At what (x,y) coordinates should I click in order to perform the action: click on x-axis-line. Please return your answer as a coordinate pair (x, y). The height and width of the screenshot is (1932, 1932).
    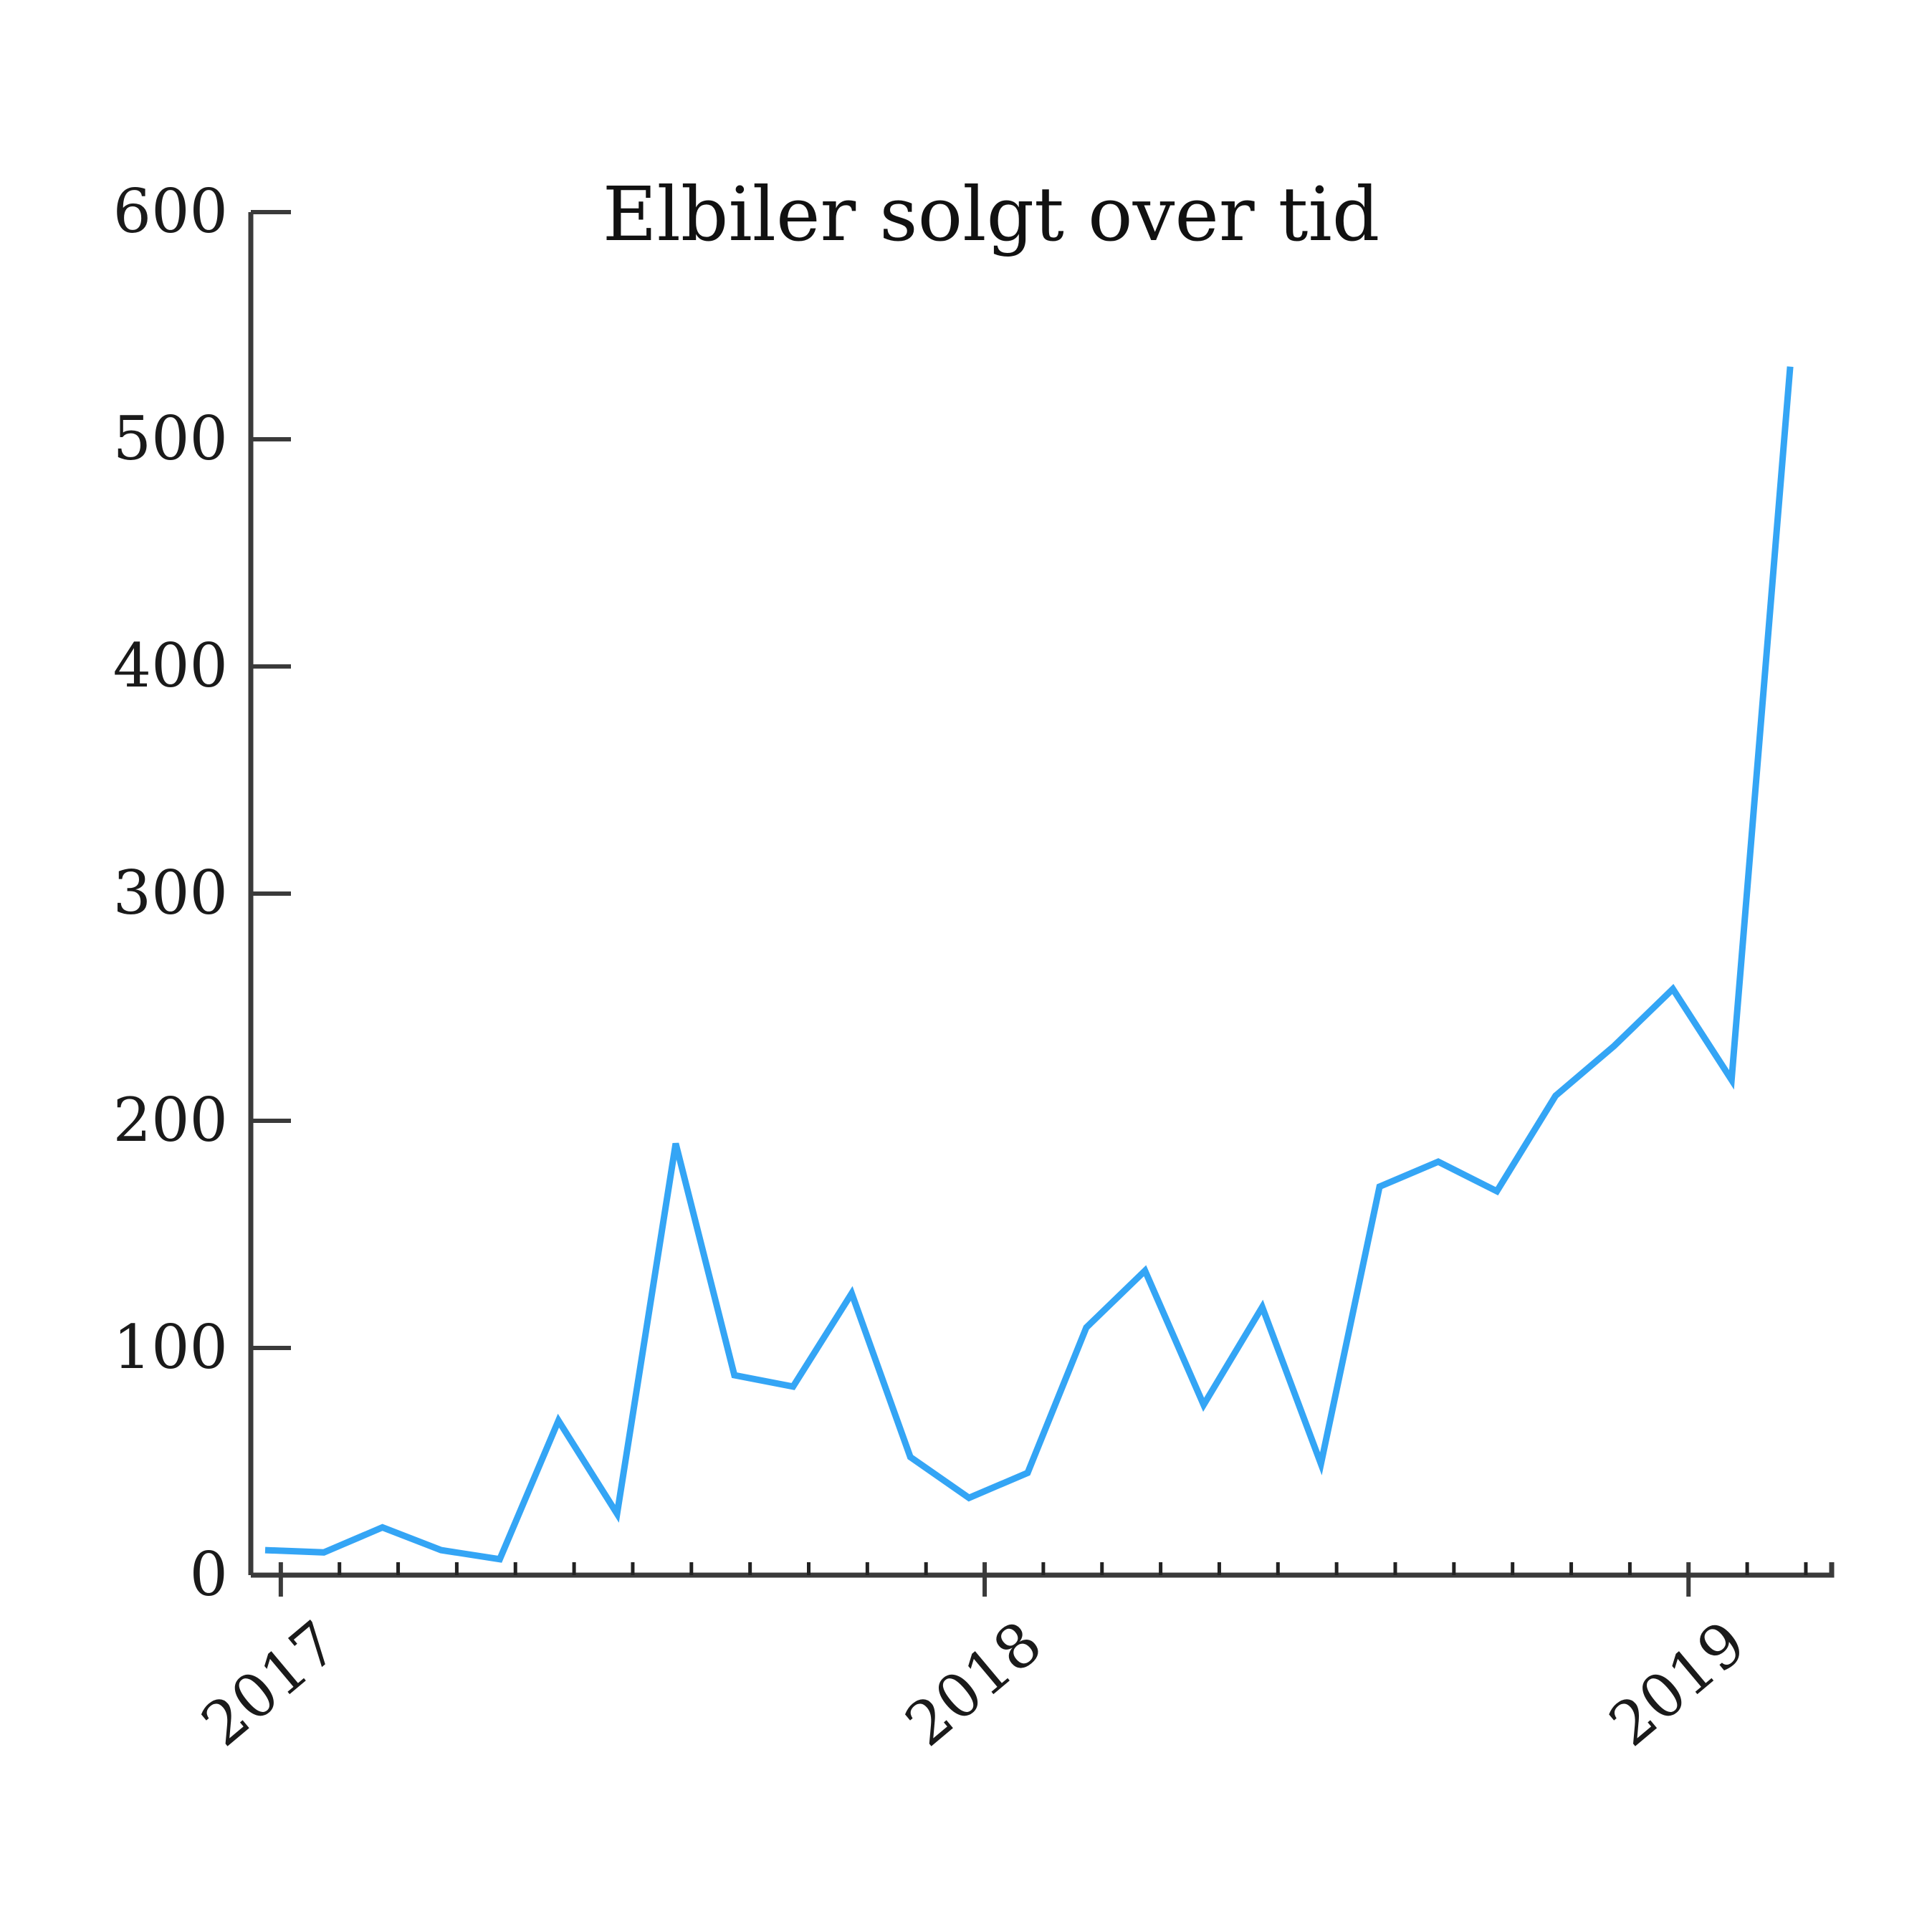
    Looking at the image, I should click on (1043, 1570).